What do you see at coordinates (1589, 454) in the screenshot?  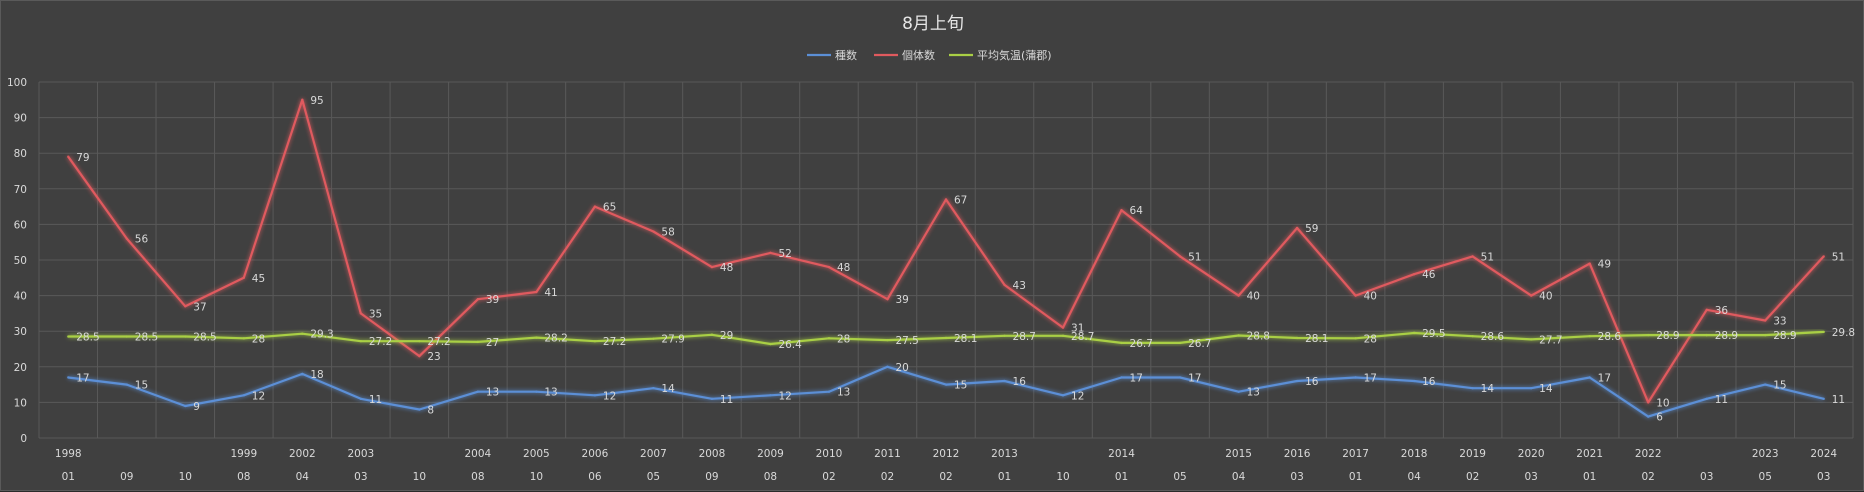 I see `x-tick-label-year: 2021` at bounding box center [1589, 454].